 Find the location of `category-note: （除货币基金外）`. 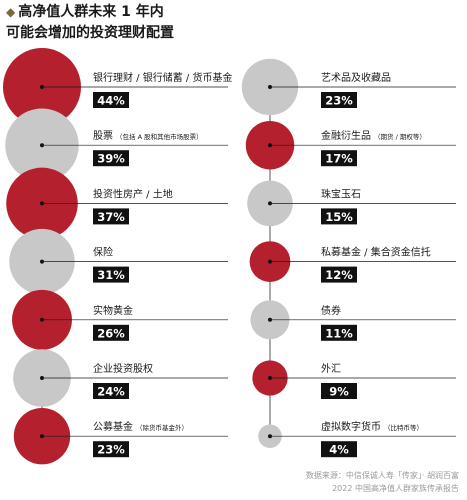

category-note: （除货币基金外） is located at coordinates (162, 427).